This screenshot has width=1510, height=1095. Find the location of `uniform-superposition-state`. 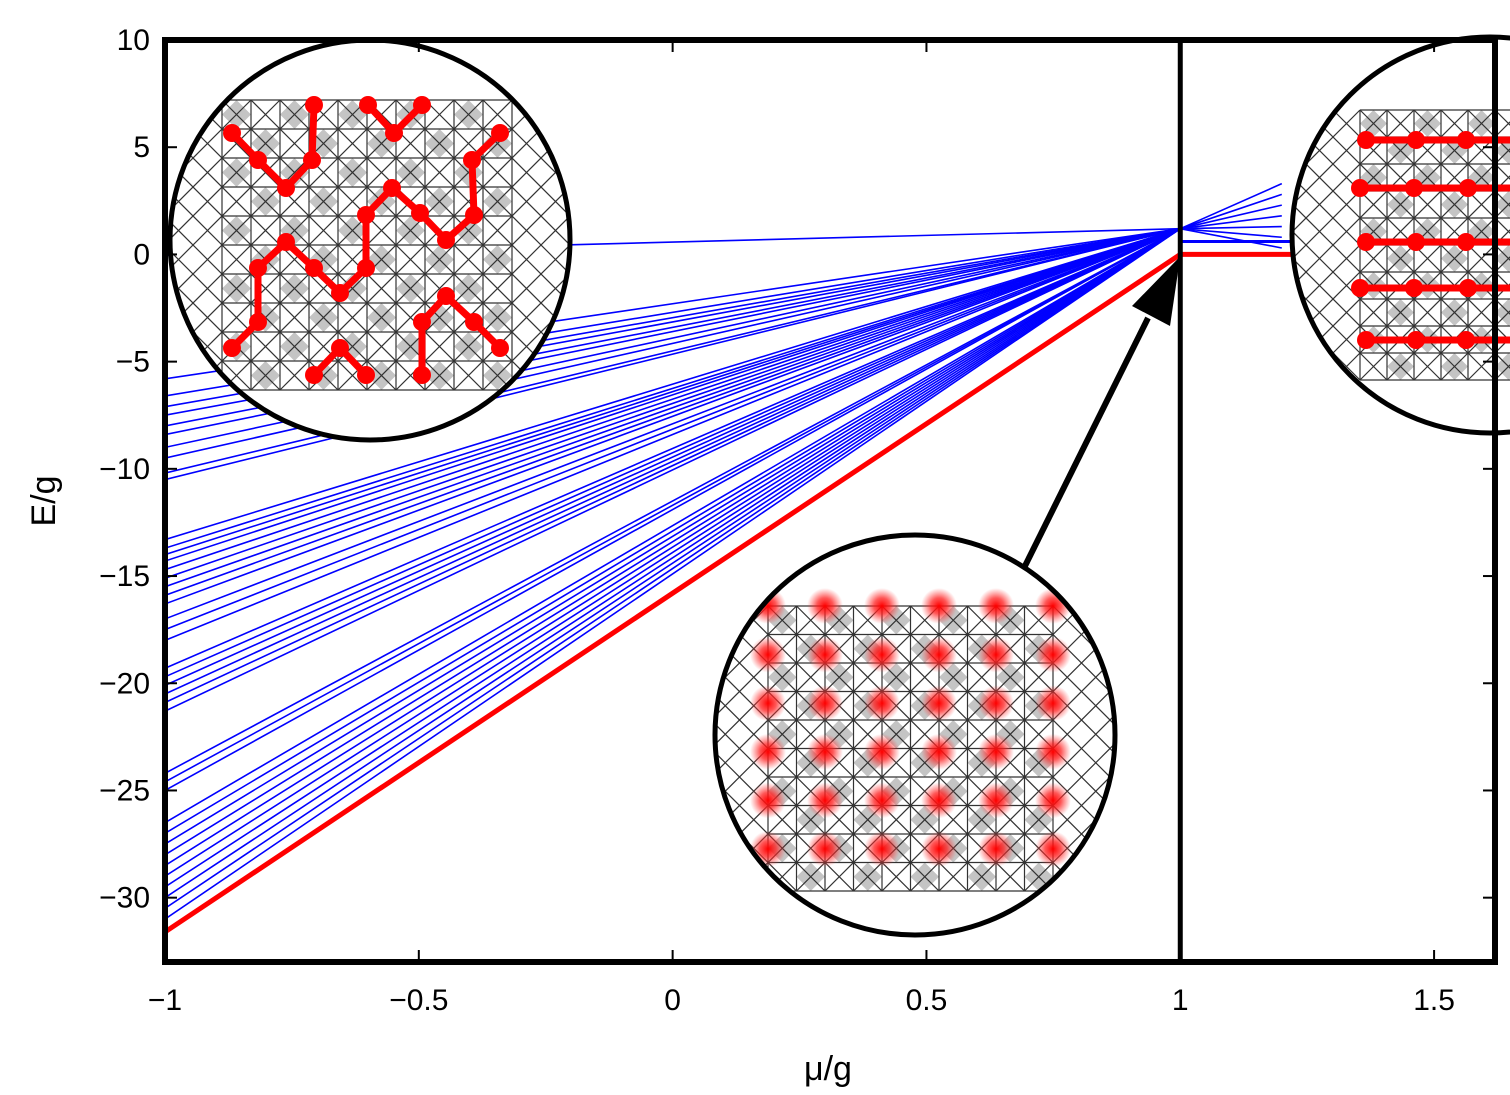

uniform-superposition-state is located at coordinates (915, 735).